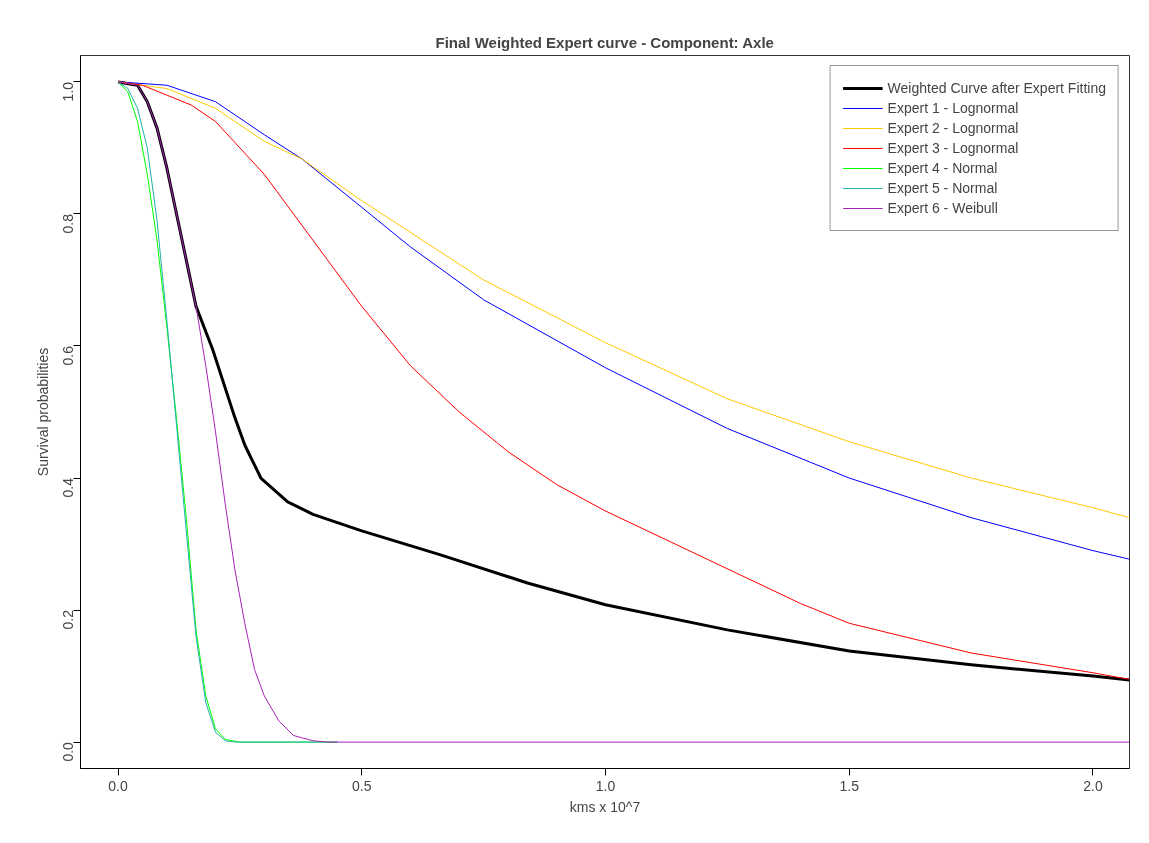  What do you see at coordinates (68, 91) in the screenshot?
I see `y-tick-label: 1.0` at bounding box center [68, 91].